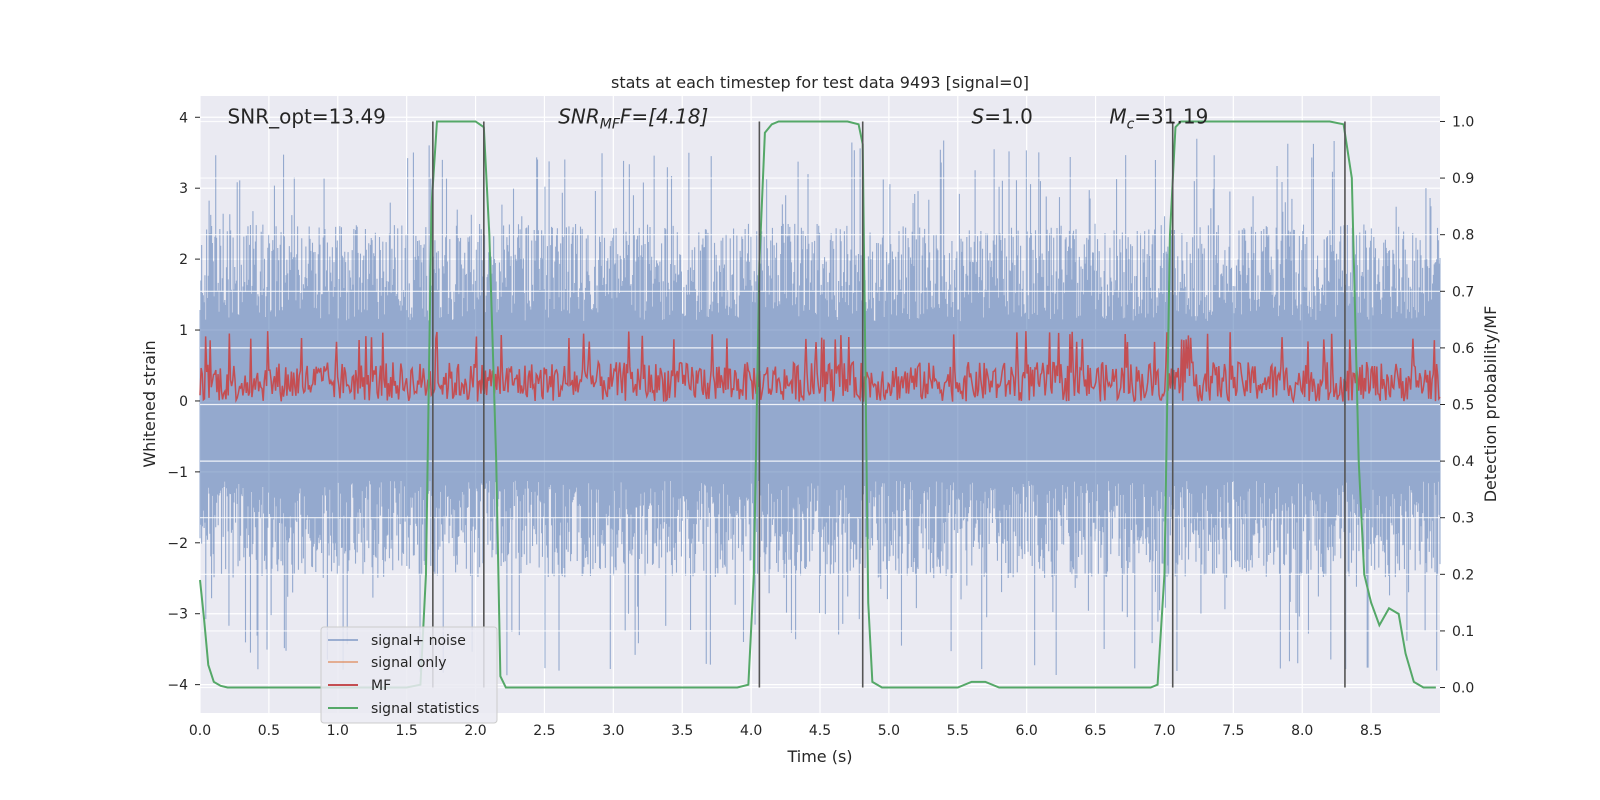 Image resolution: width=1600 pixels, height=800 pixels. I want to click on x-tick-label: 4.5, so click(820, 731).